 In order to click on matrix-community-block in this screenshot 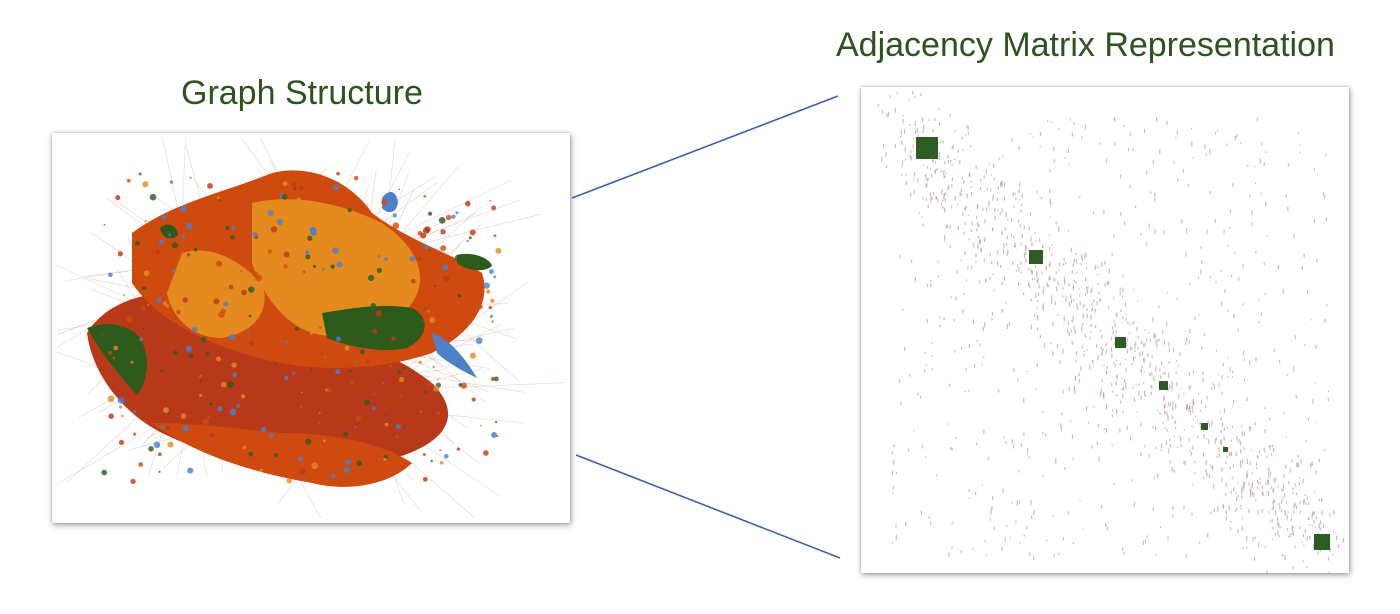, I will do `click(1163, 385)`.